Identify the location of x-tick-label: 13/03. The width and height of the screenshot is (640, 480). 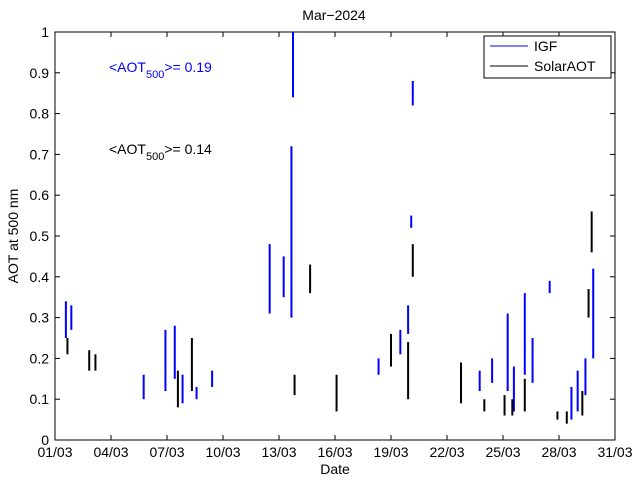
(278, 452).